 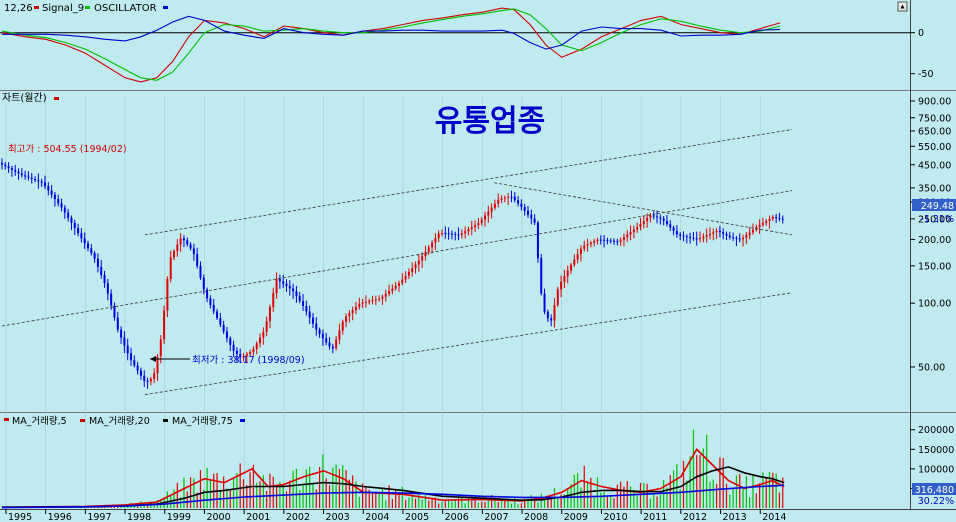 What do you see at coordinates (248, 360) in the screenshot?
I see `low-price-annotation: 최저가 : 38.17 (1998/09)` at bounding box center [248, 360].